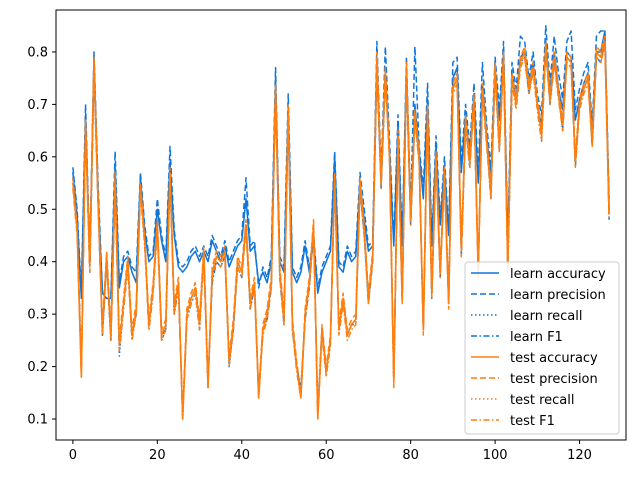 This screenshot has height=480, width=640. Describe the element at coordinates (410, 455) in the screenshot. I see `x-tick-label: 80` at that location.